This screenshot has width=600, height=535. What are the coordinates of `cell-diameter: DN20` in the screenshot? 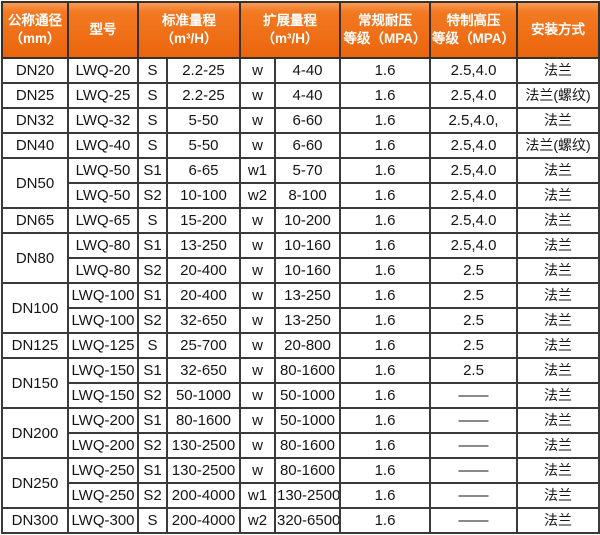 It's located at (35, 70).